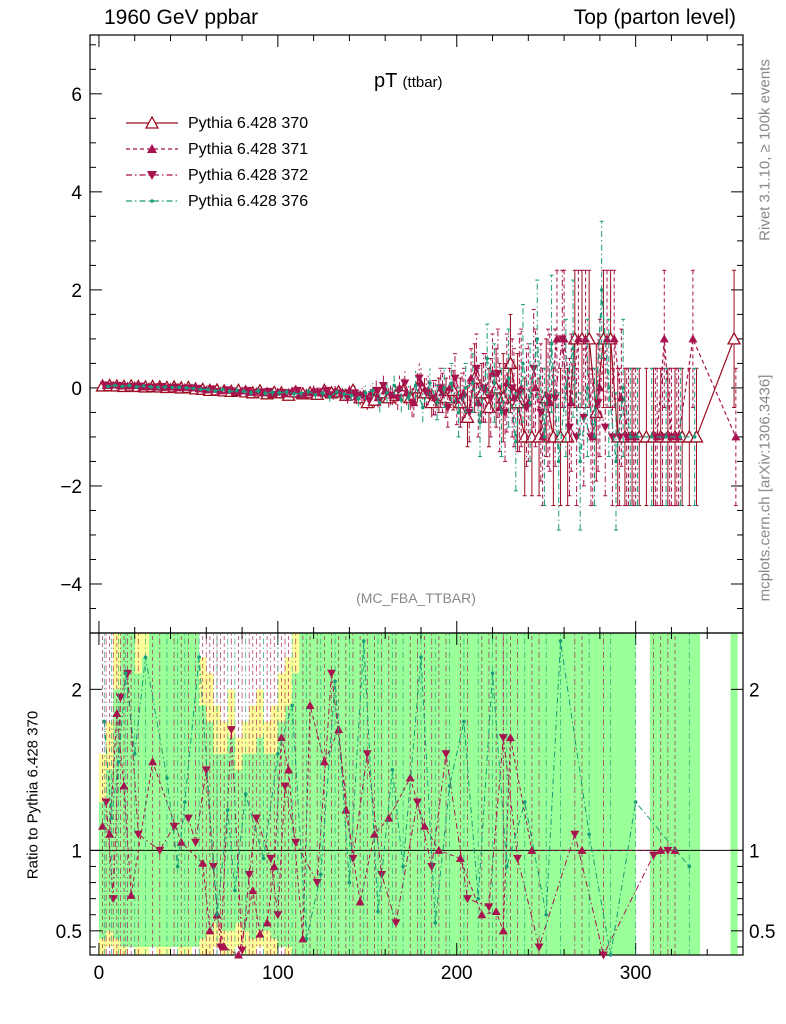 This screenshot has height=1024, width=786. Describe the element at coordinates (248, 123) in the screenshot. I see `legend-label: Pythia 6.428 370` at that location.